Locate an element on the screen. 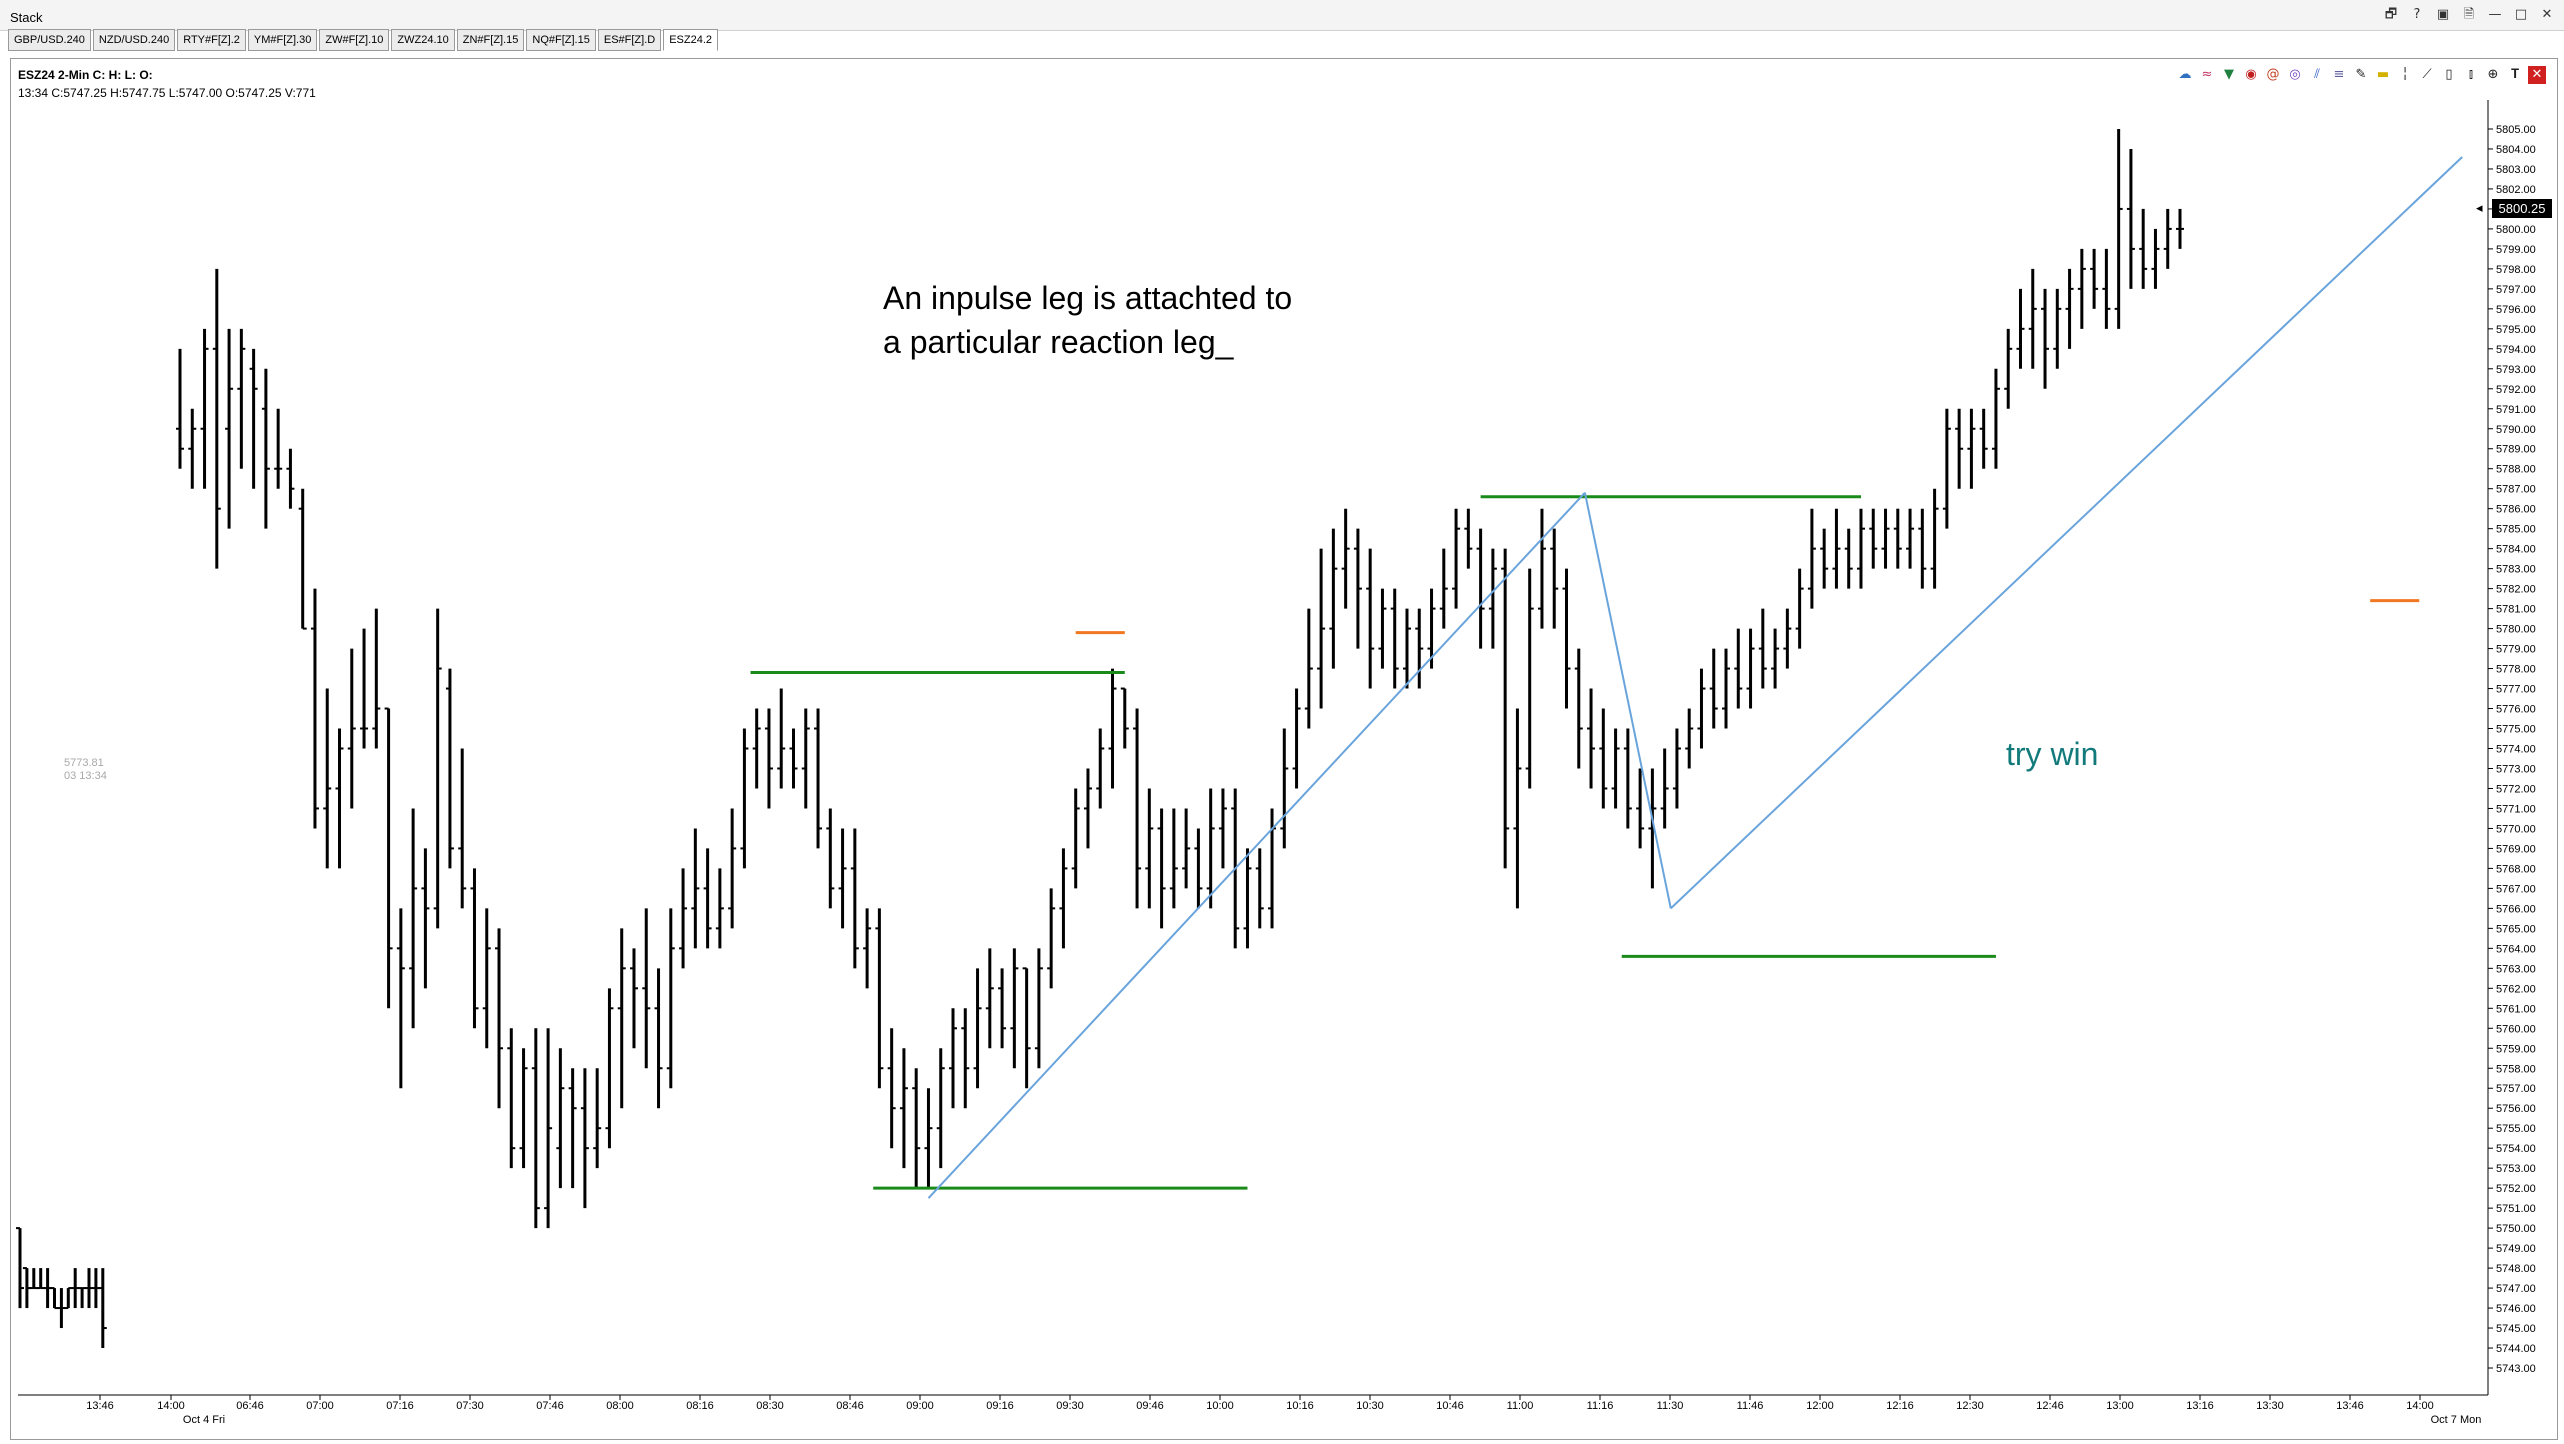 The height and width of the screenshot is (1444, 2564). price-tick-label: 5751.00 is located at coordinates (2516, 1209).